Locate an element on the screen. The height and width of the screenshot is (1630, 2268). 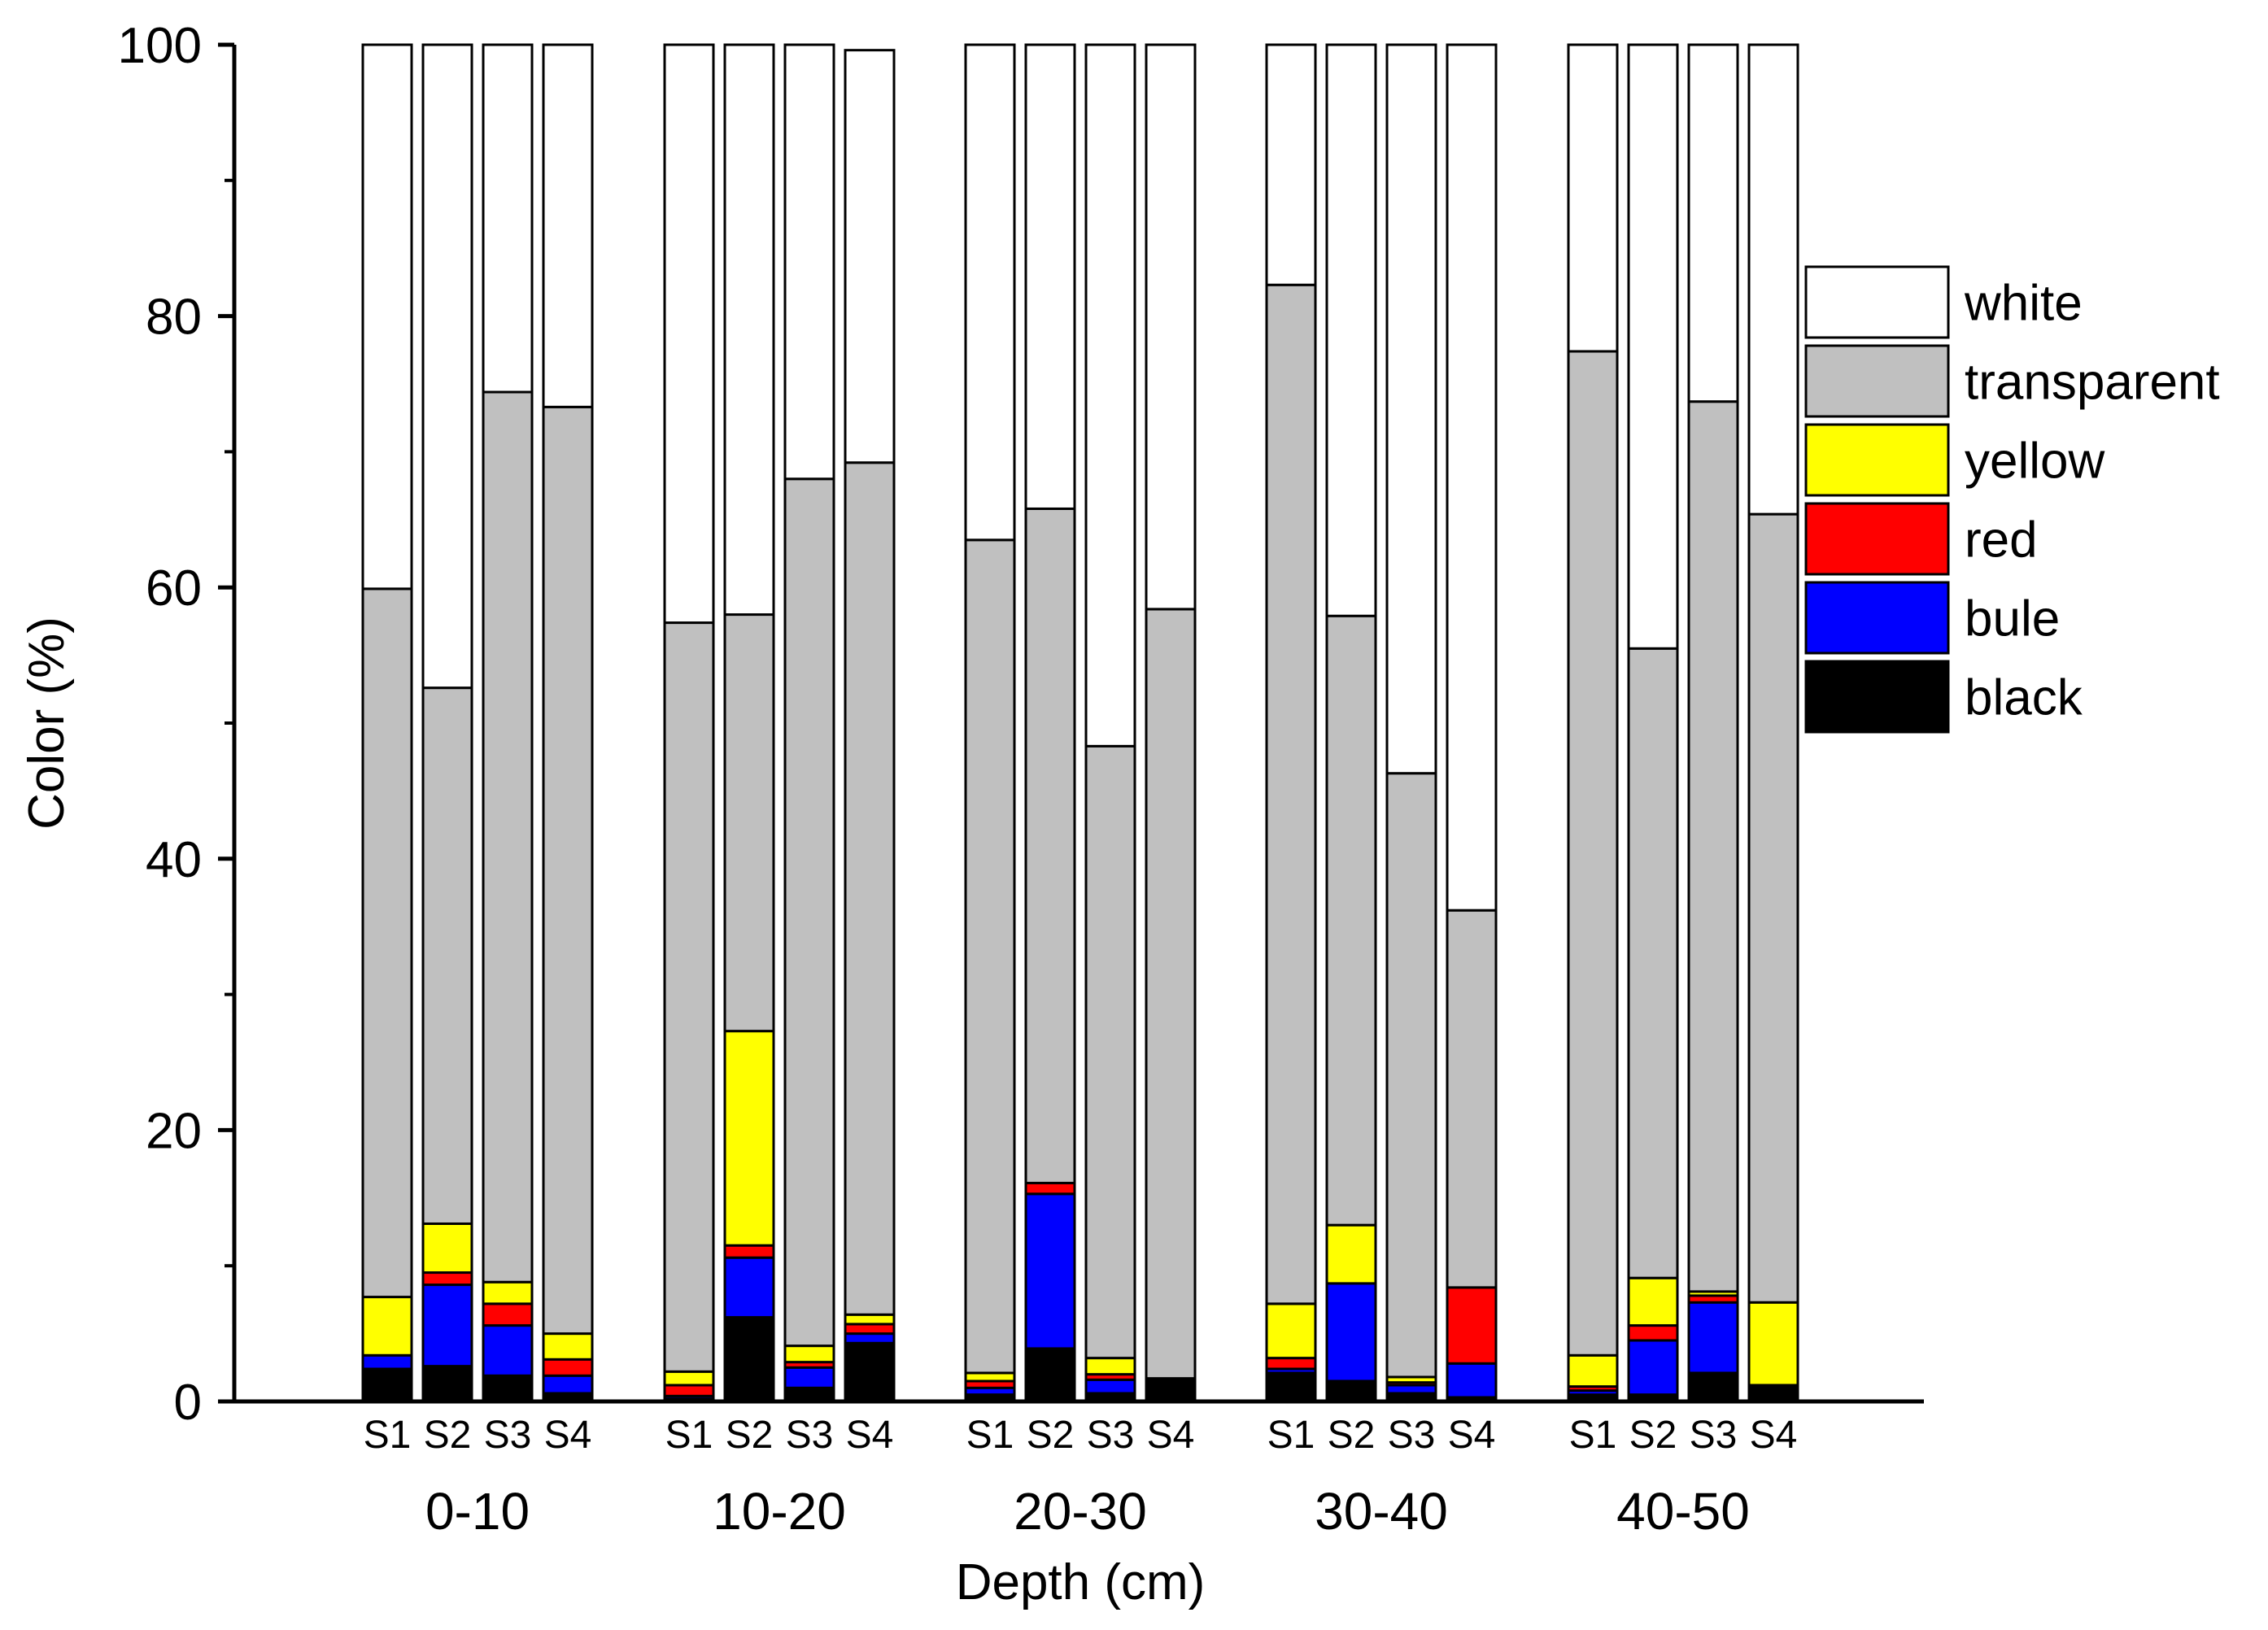
bar-segment-black-10-20-S4 is located at coordinates (870, 1372).